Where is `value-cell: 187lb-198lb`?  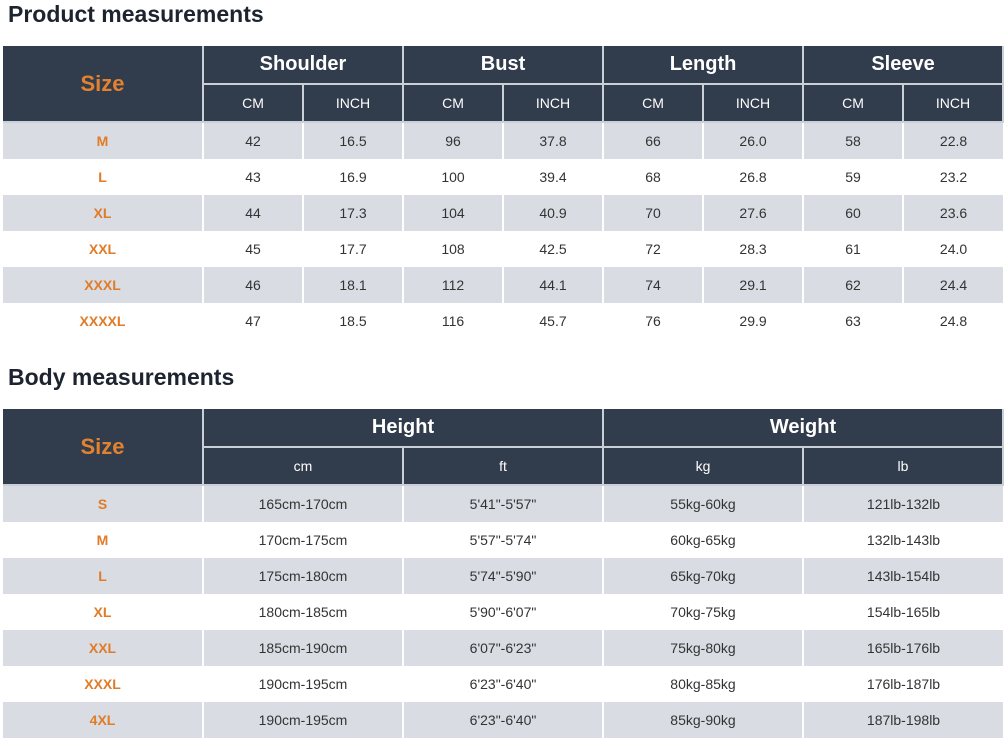 value-cell: 187lb-198lb is located at coordinates (902, 720).